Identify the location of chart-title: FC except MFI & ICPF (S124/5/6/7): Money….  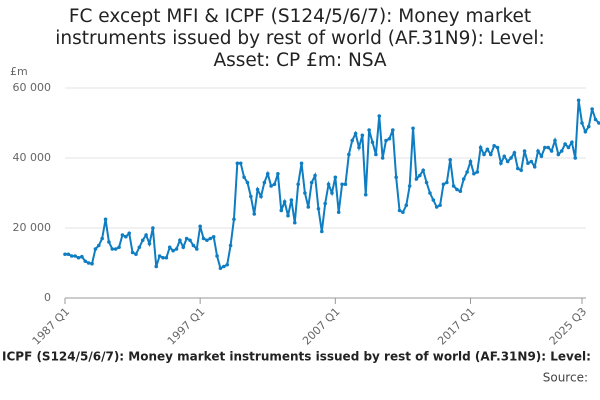
(300, 38).